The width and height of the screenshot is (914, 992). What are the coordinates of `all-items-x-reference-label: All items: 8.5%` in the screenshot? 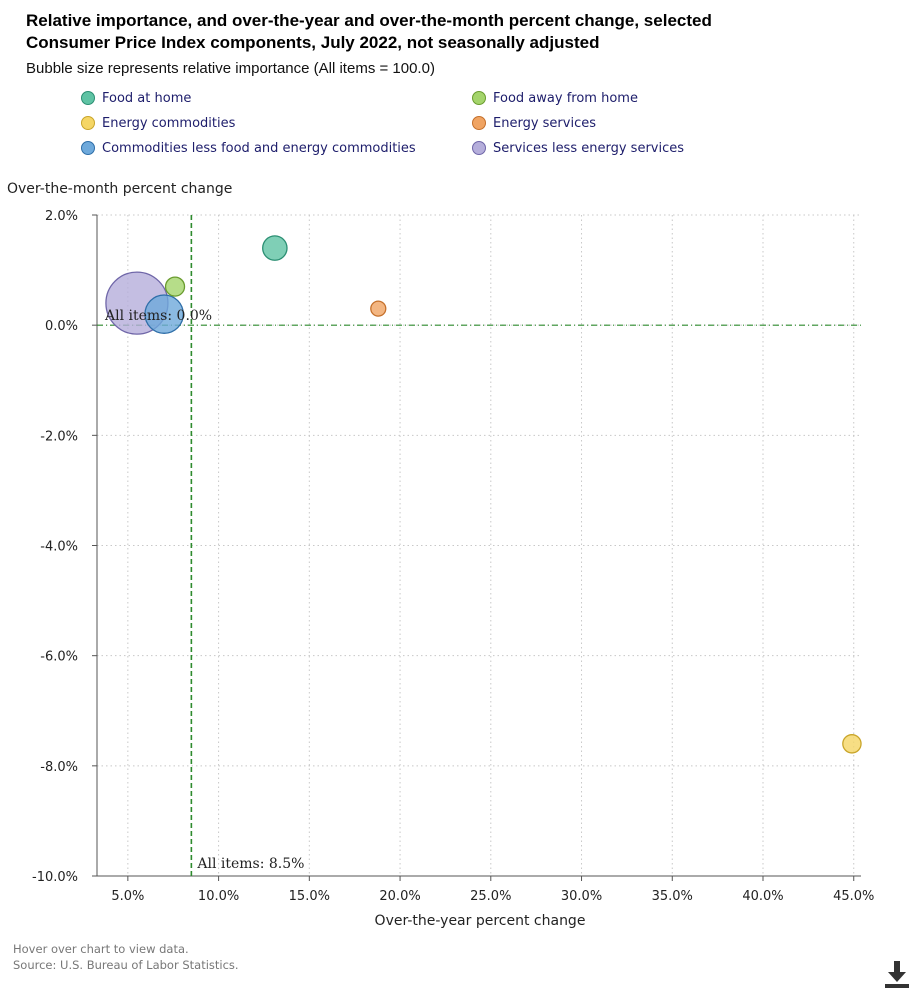 It's located at (250, 864).